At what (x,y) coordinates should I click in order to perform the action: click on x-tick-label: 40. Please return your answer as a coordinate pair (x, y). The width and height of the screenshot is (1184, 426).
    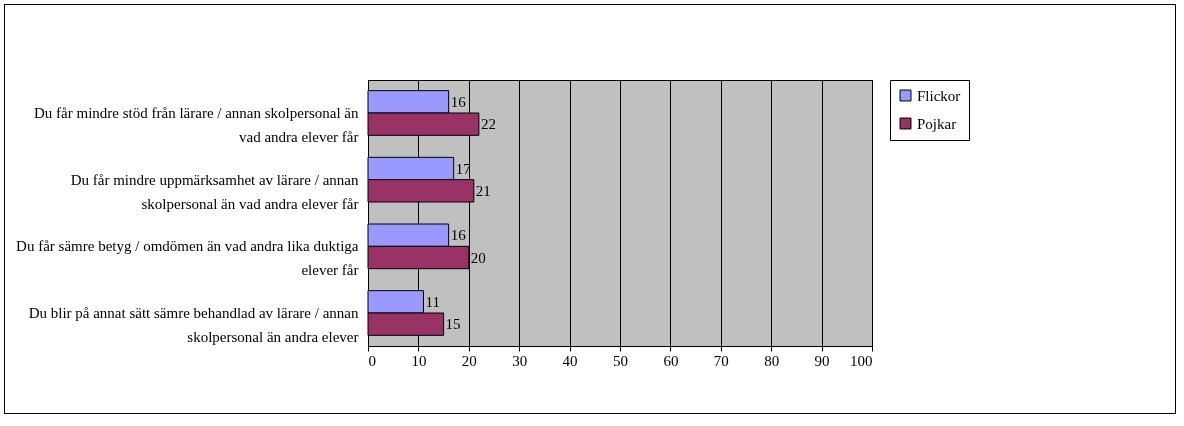
    Looking at the image, I should click on (570, 360).